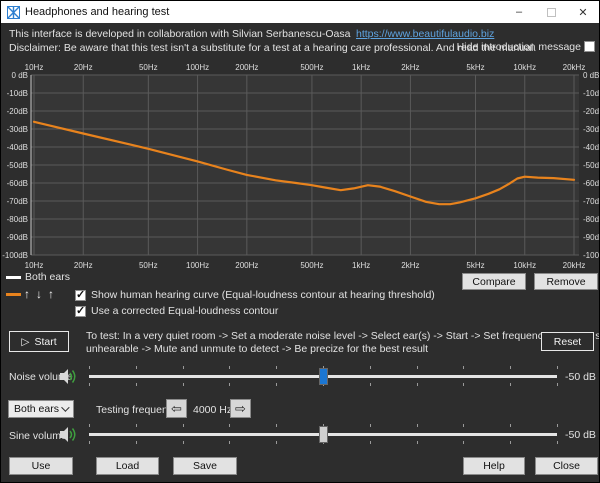  Describe the element at coordinates (566, 466) in the screenshot. I see `close-button: Close` at that location.